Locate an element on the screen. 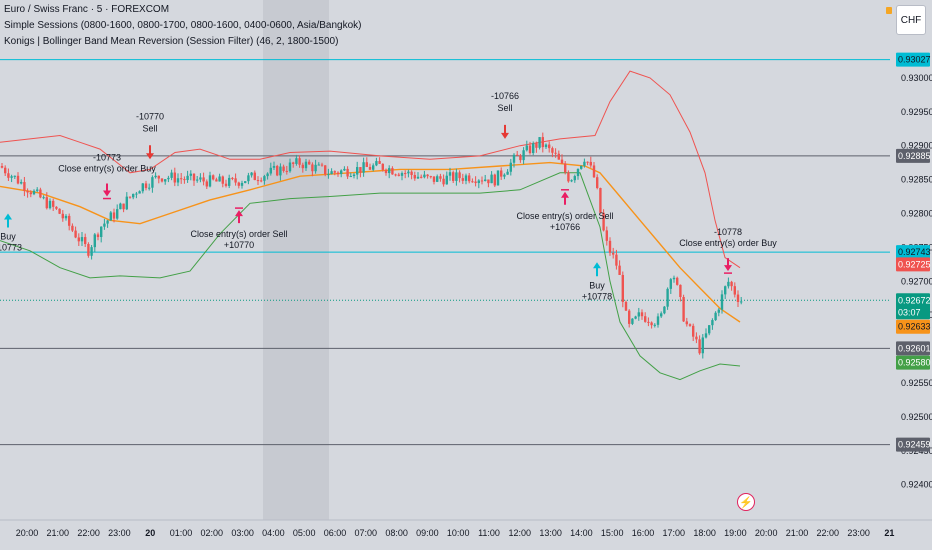  y-tick-label: 0.92850 is located at coordinates (916, 180).